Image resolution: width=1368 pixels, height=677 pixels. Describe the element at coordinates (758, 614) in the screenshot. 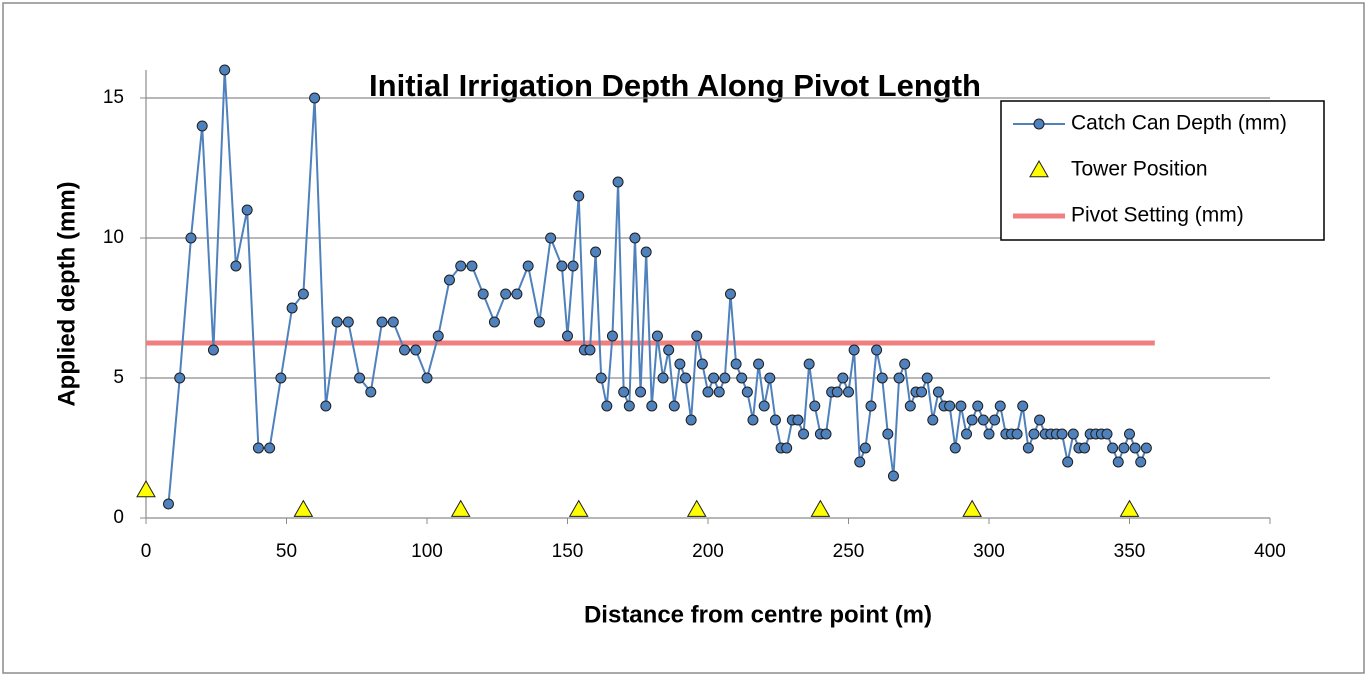

I see `x-axis-label: Distance from centre point (m)` at that location.